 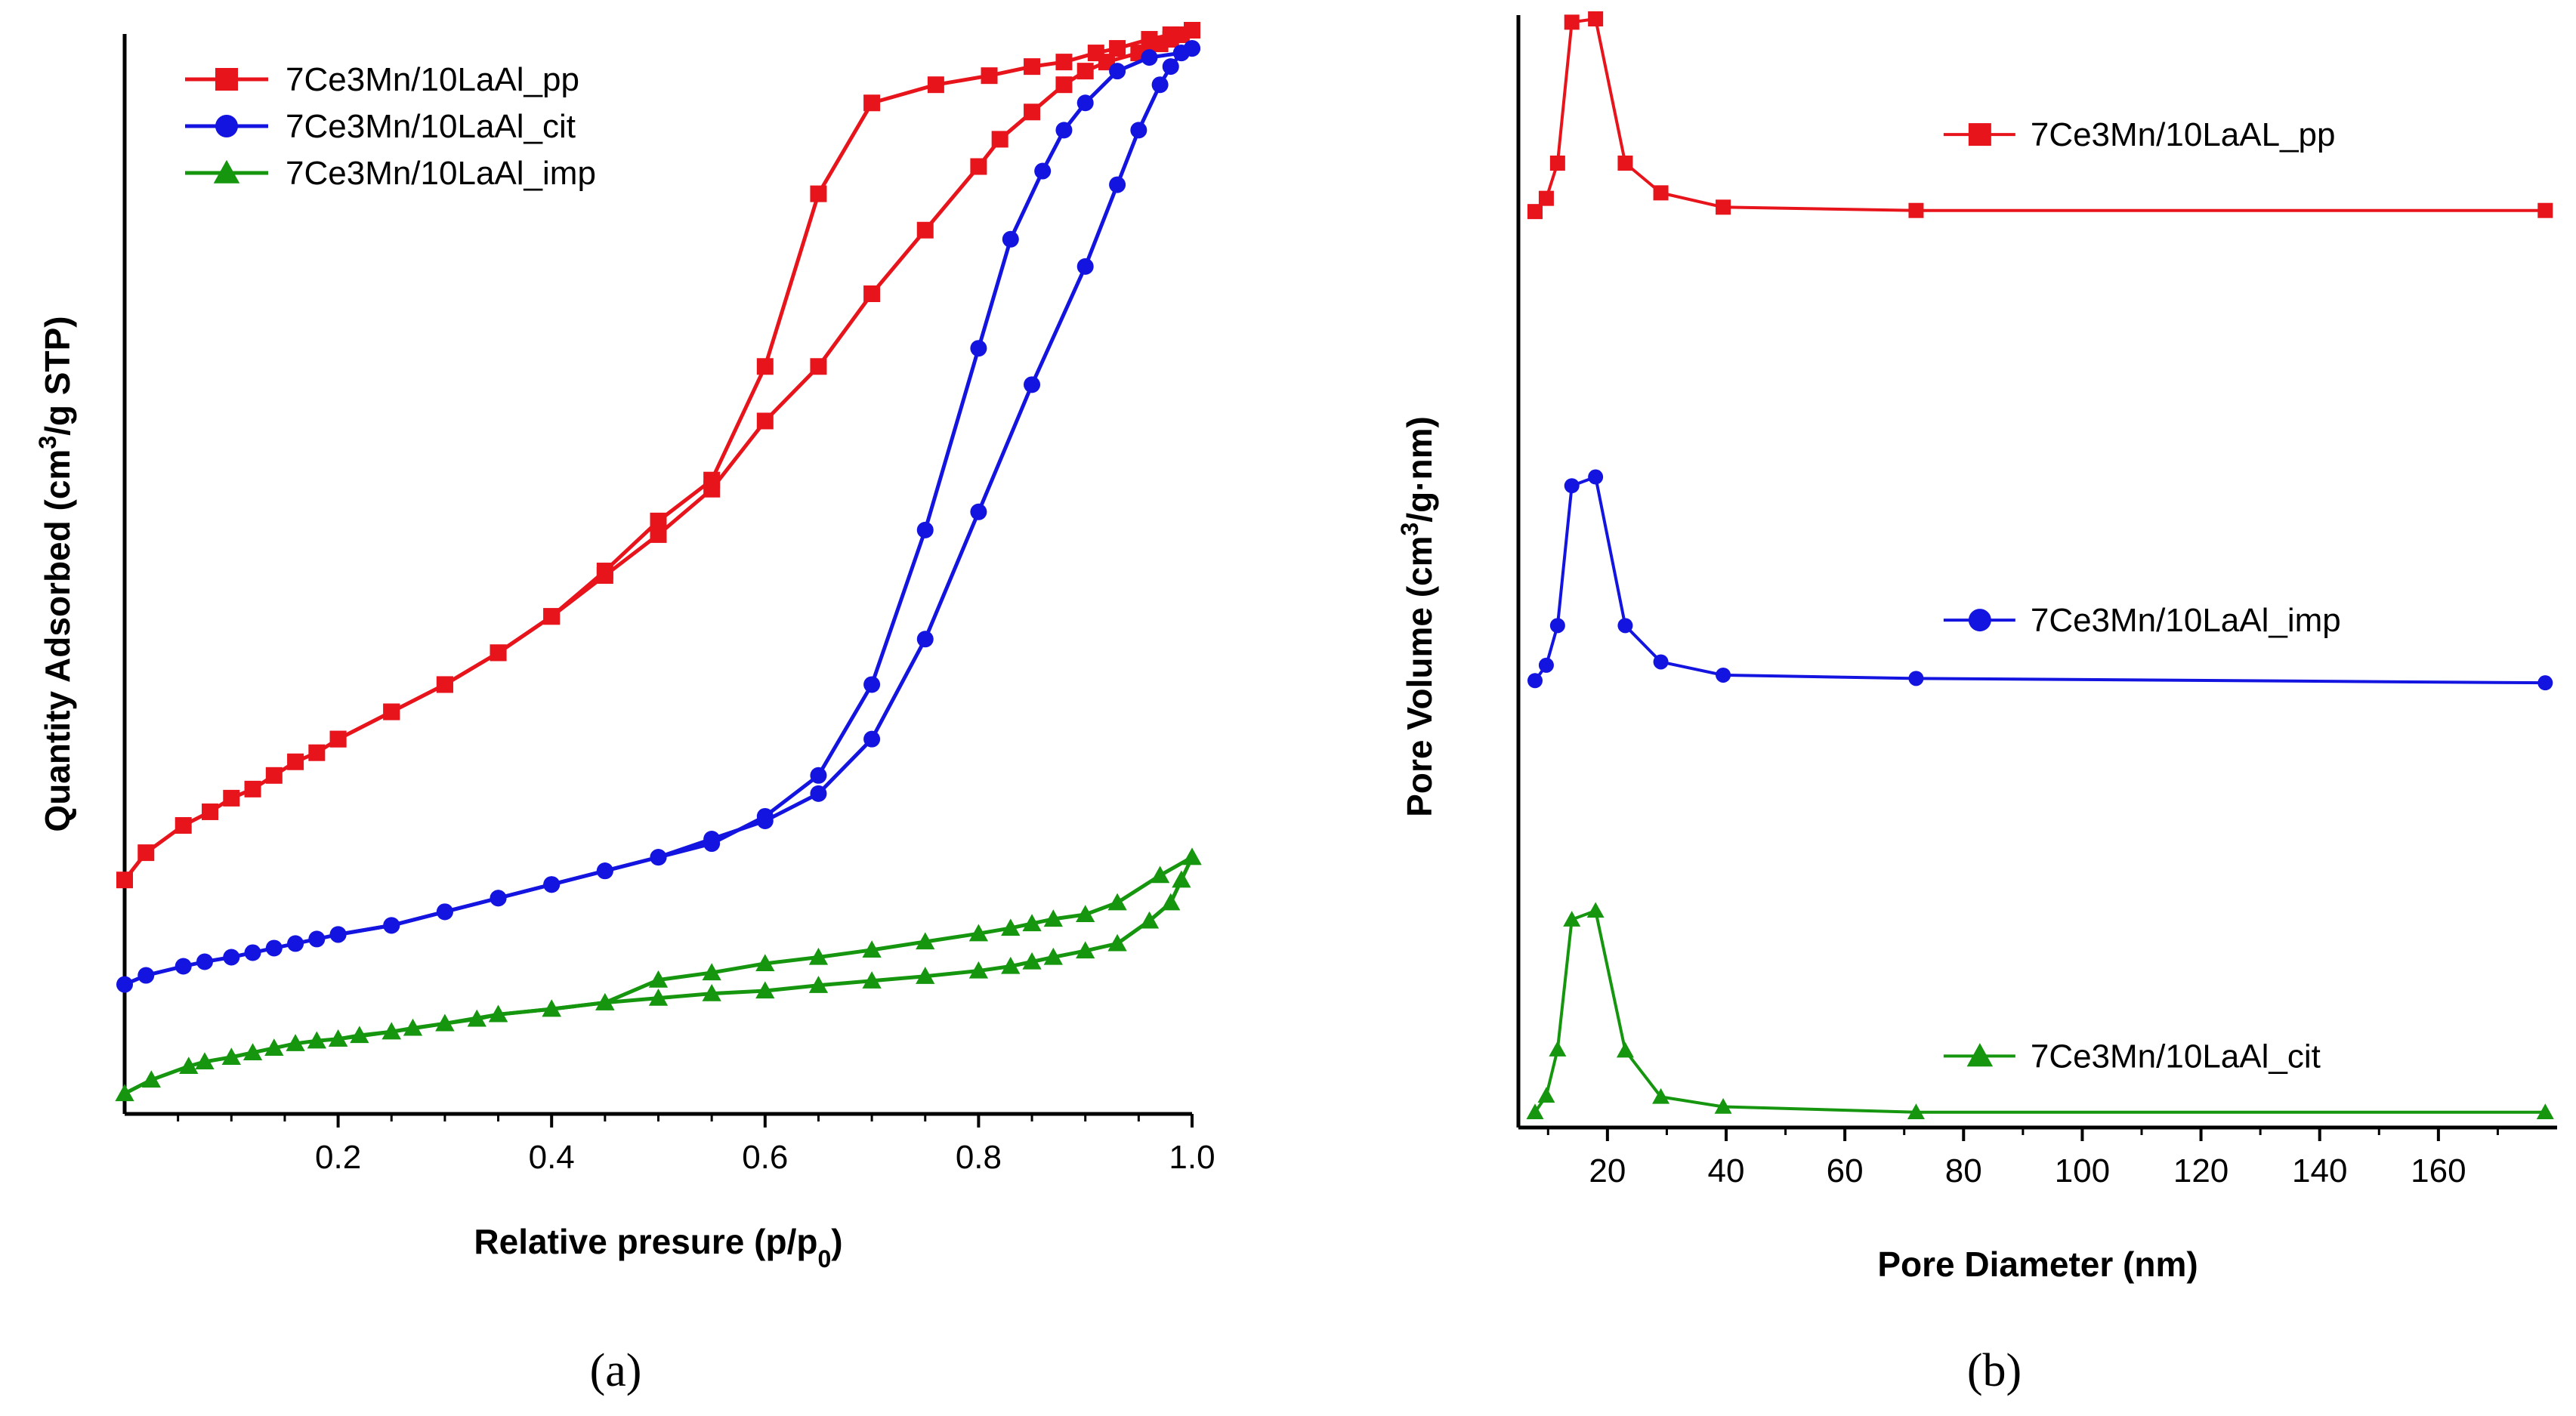 What do you see at coordinates (431, 126) in the screenshot?
I see `panel-a-legend-label: 7Ce3Mn/10LaAl_cit` at bounding box center [431, 126].